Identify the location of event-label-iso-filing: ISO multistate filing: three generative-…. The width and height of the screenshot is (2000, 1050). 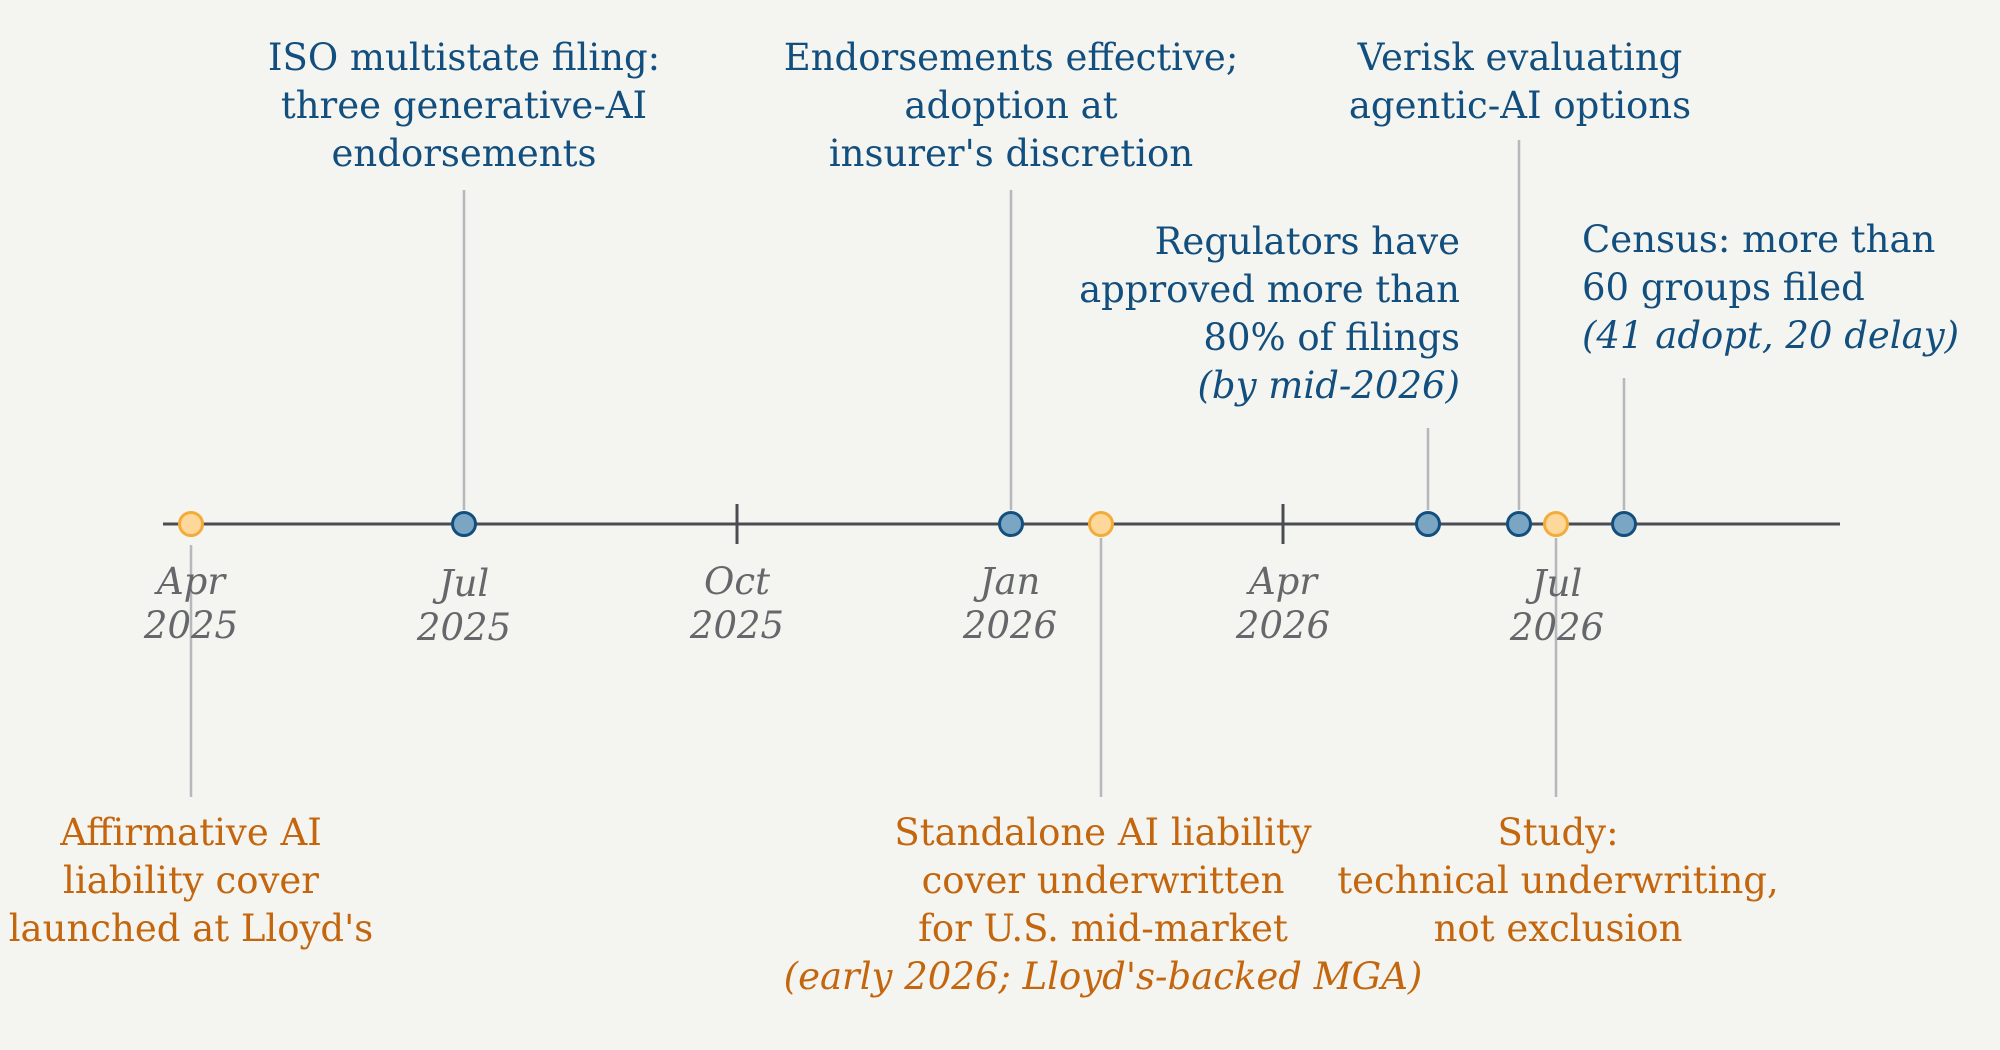
(464, 105).